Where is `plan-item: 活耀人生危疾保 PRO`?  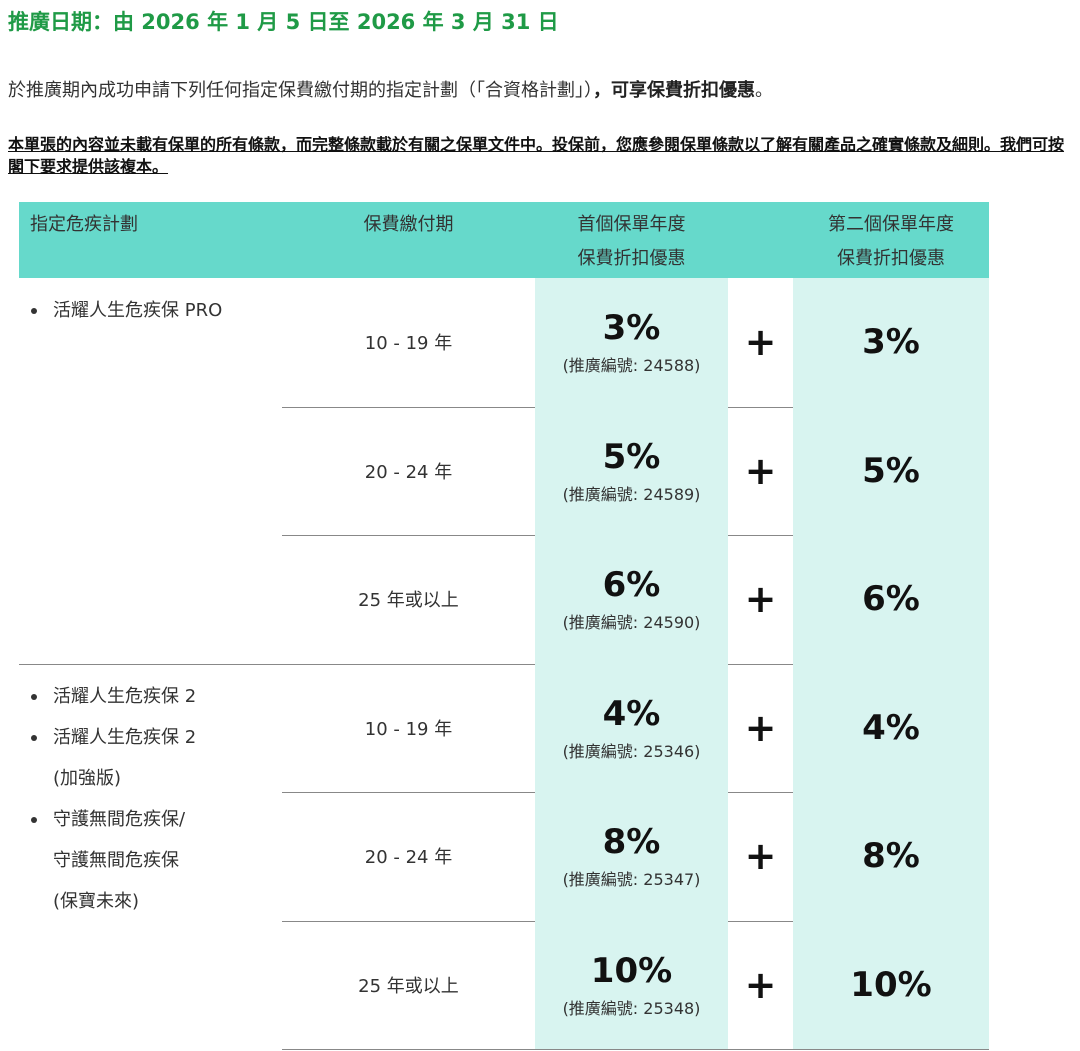 plan-item: 活耀人生危疾保 PRO is located at coordinates (150, 310).